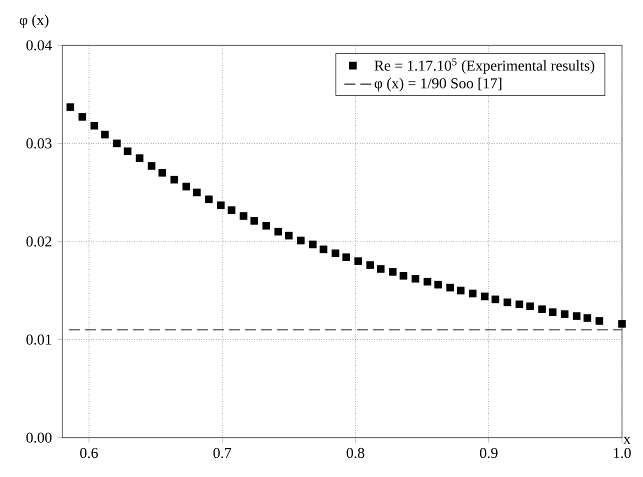 Image resolution: width=643 pixels, height=477 pixels. What do you see at coordinates (355, 453) in the screenshot?
I see `x-tick-label: 0.8` at bounding box center [355, 453].